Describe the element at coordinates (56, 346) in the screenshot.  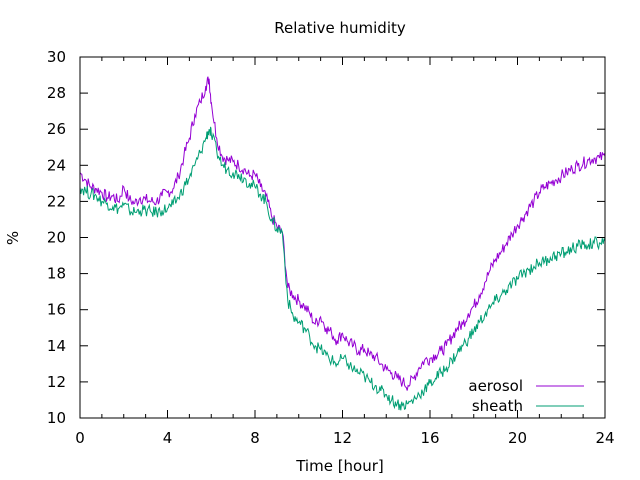
I see `y-tick-label: 14` at that location.